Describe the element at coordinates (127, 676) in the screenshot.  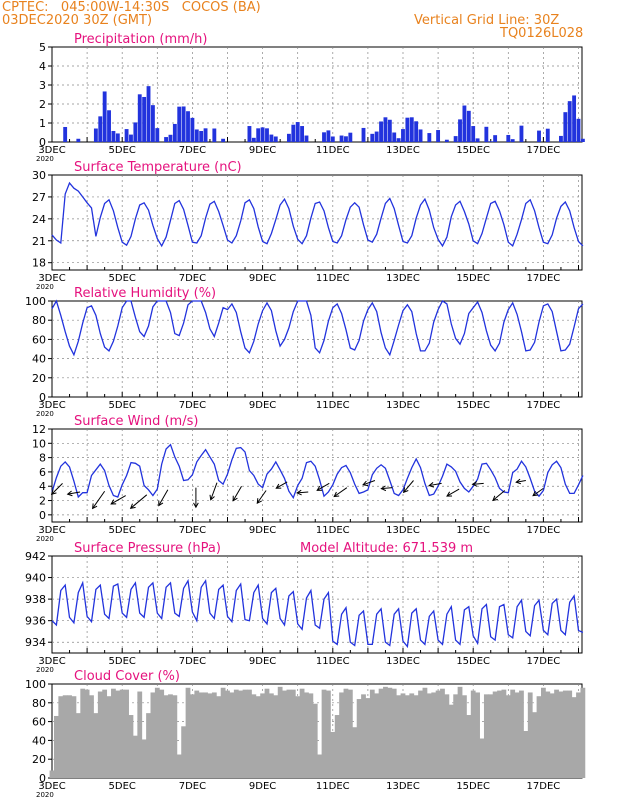
I see `panel-title: Cloud Cover (%)` at that location.